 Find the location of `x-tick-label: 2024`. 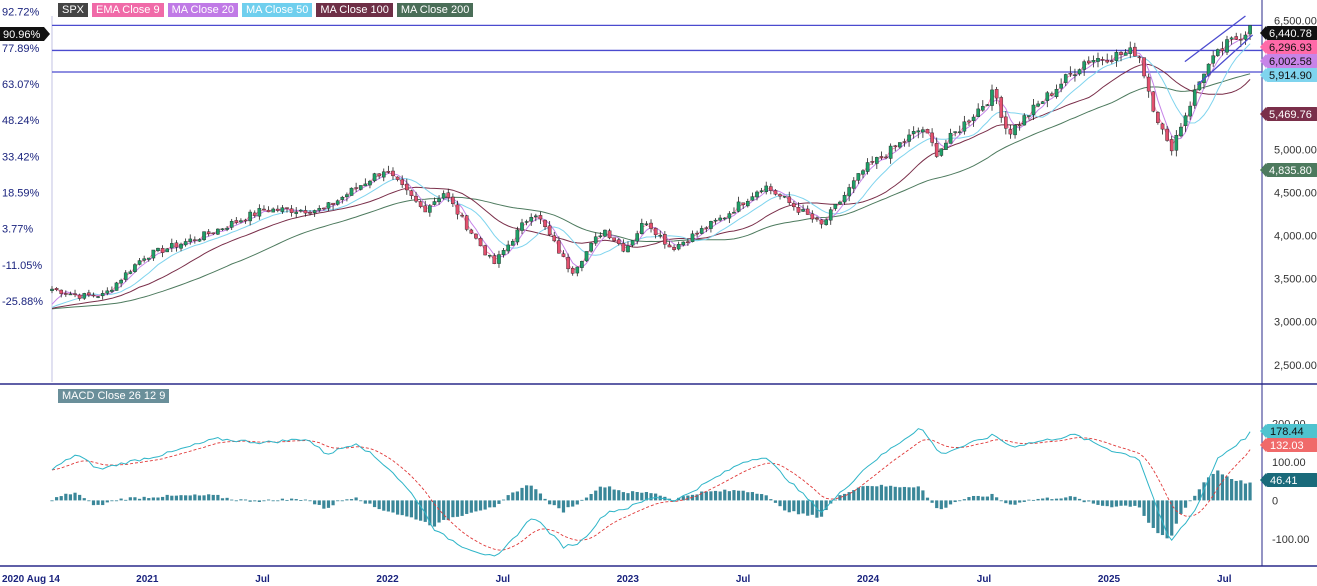

x-tick-label: 2024 is located at coordinates (868, 579).